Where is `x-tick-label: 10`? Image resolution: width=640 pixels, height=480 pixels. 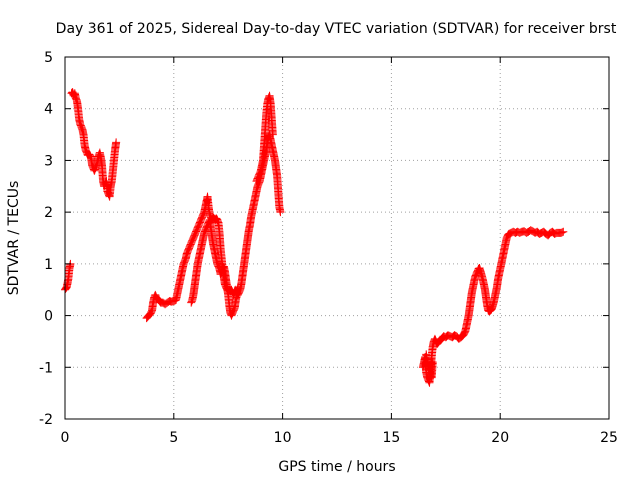 x-tick-label: 10 is located at coordinates (283, 438).